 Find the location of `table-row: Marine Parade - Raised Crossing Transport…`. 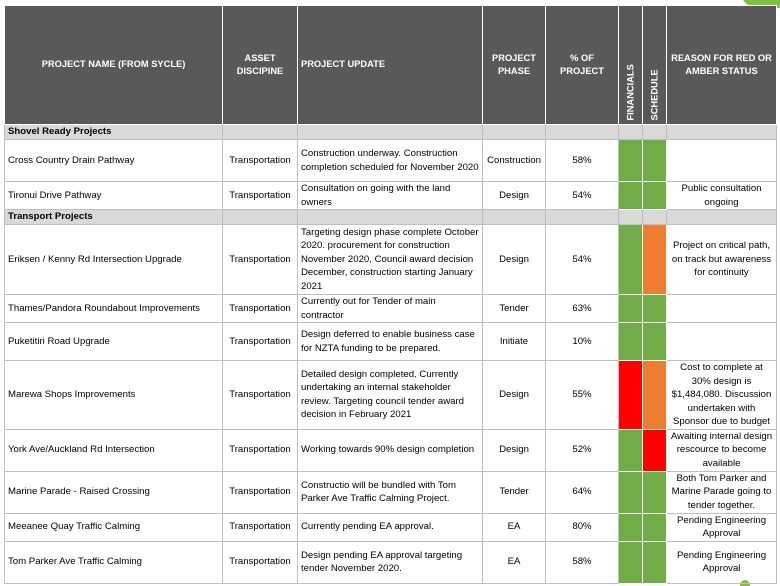

table-row: Marine Parade - Raised Crossing Transport… is located at coordinates (390, 492).